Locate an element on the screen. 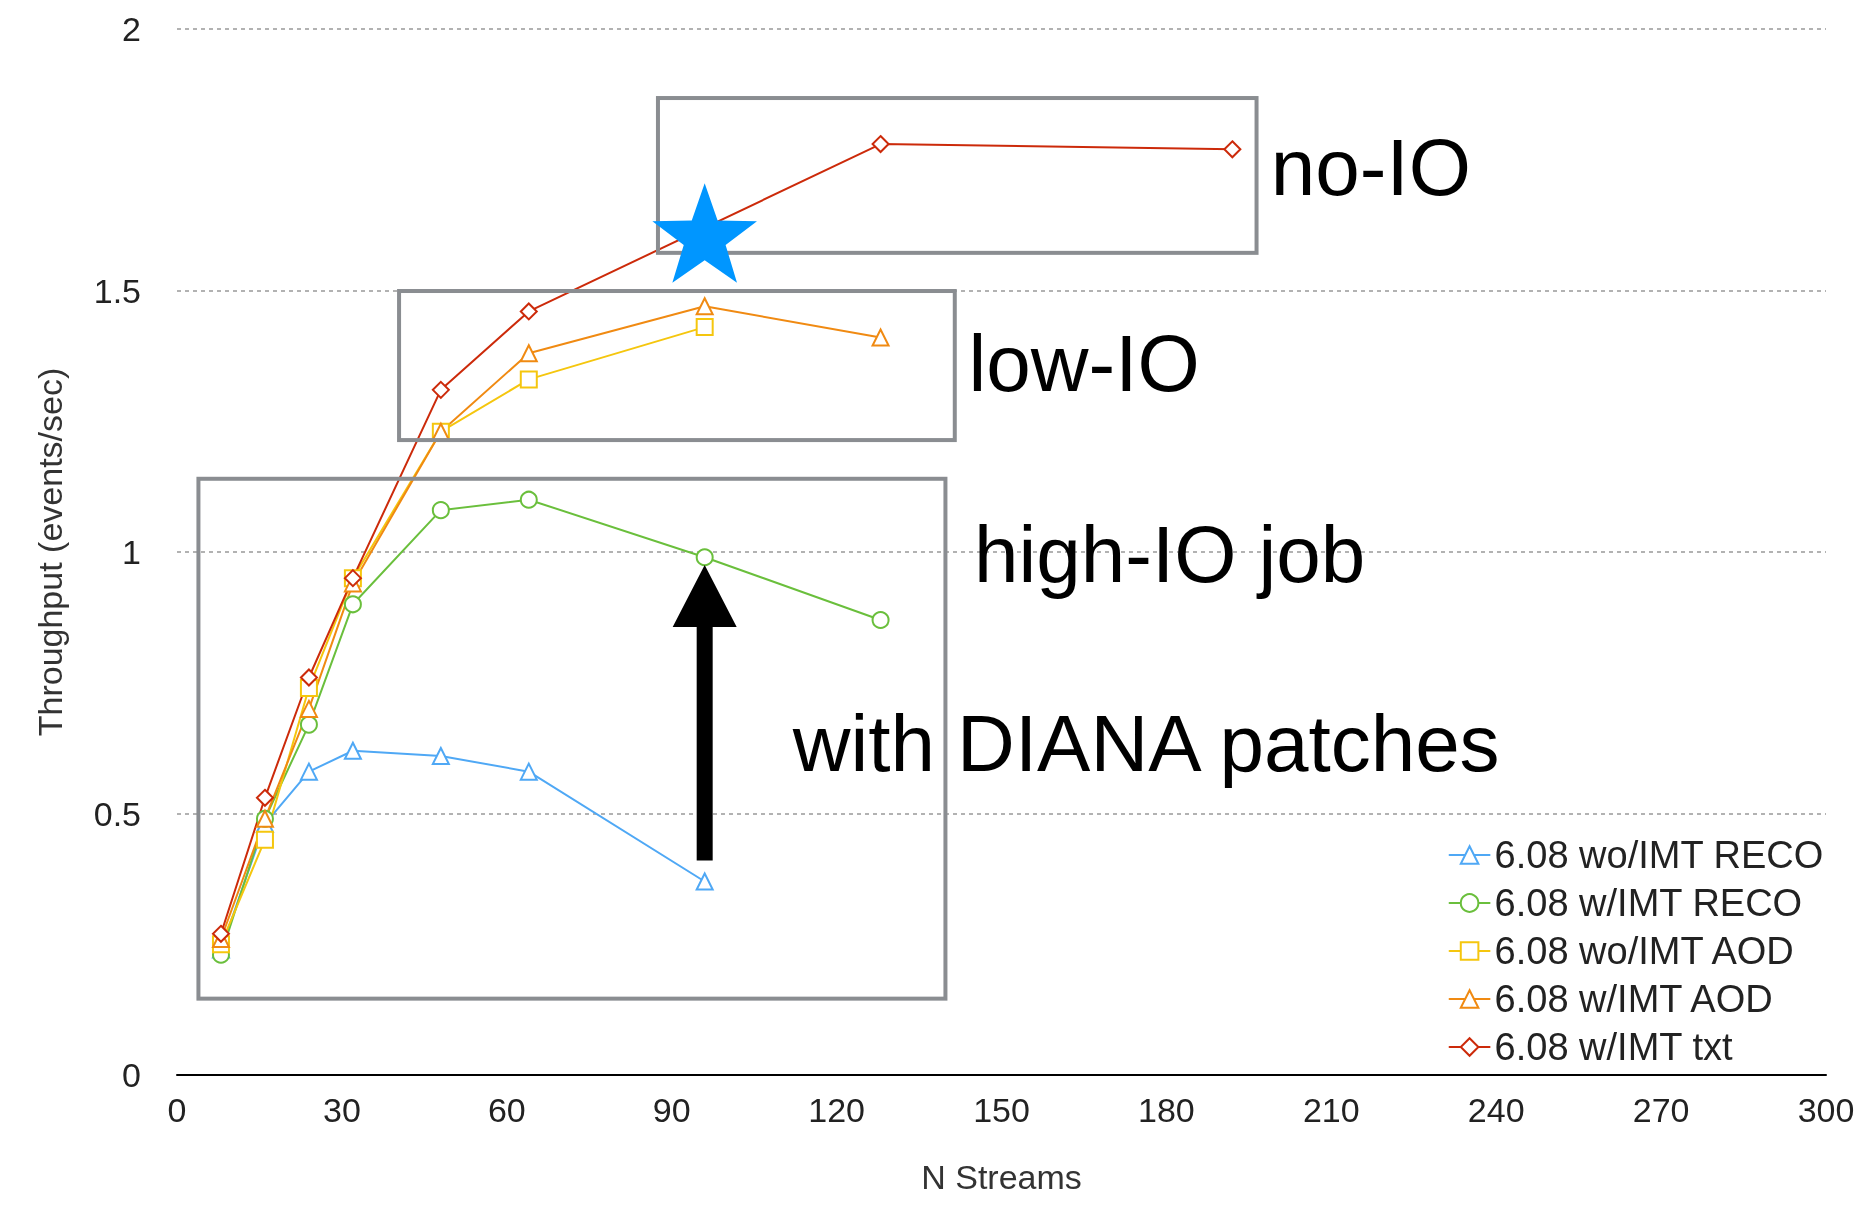 The image size is (1869, 1211). y-tick-label: 0 is located at coordinates (131, 1075).